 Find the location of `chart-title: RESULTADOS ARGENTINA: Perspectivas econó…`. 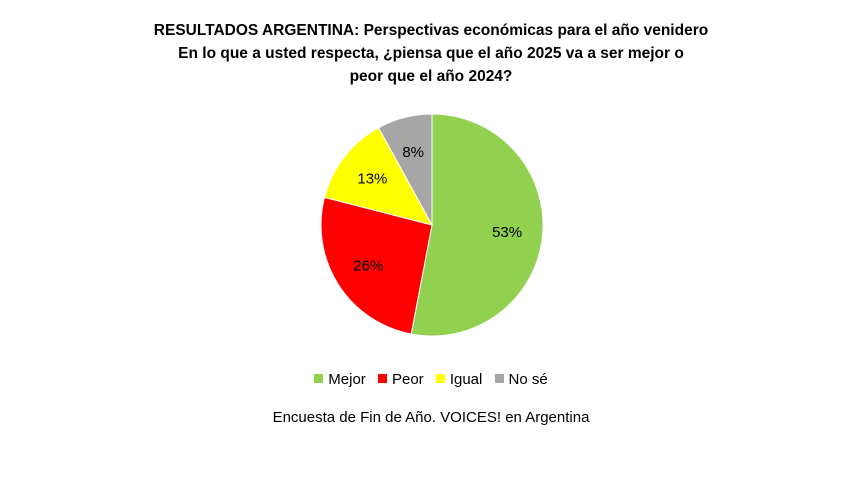

chart-title: RESULTADOS ARGENTINA: Perspectivas econó… is located at coordinates (431, 53).